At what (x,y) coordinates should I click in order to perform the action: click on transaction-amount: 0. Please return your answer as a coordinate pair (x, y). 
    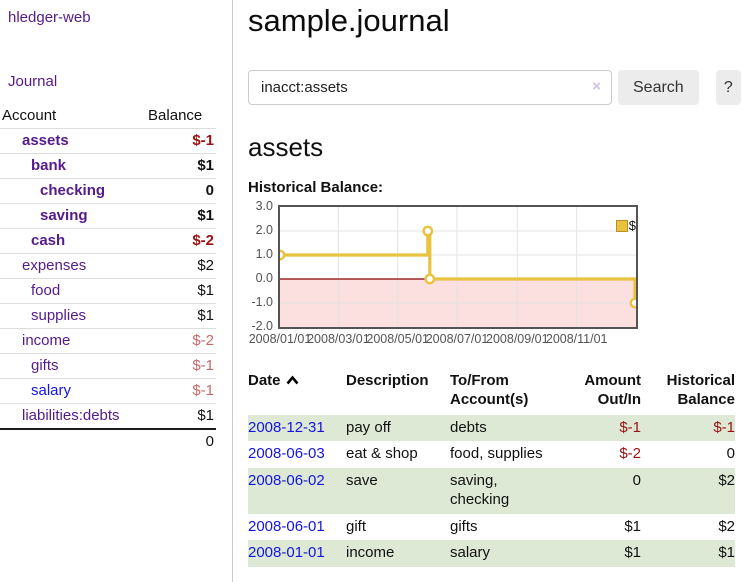
    Looking at the image, I should click on (636, 480).